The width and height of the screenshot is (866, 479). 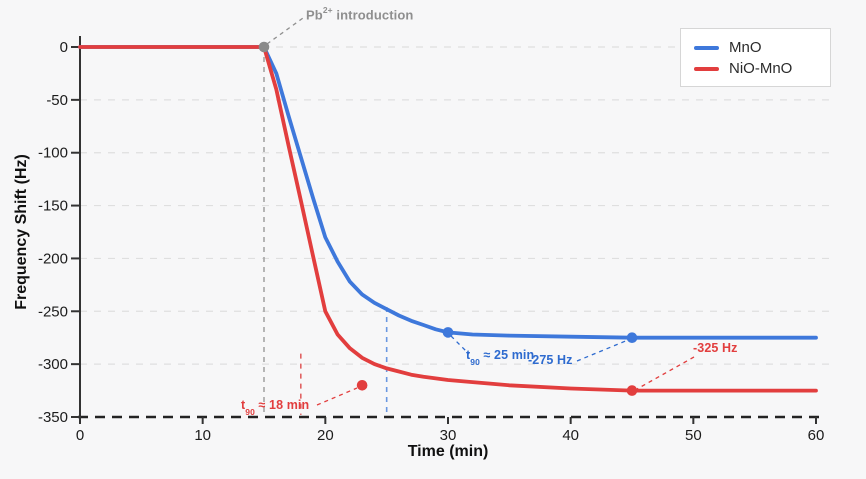 I want to click on y-axis-title: Frequency Shift (Hz), so click(x=21, y=232).